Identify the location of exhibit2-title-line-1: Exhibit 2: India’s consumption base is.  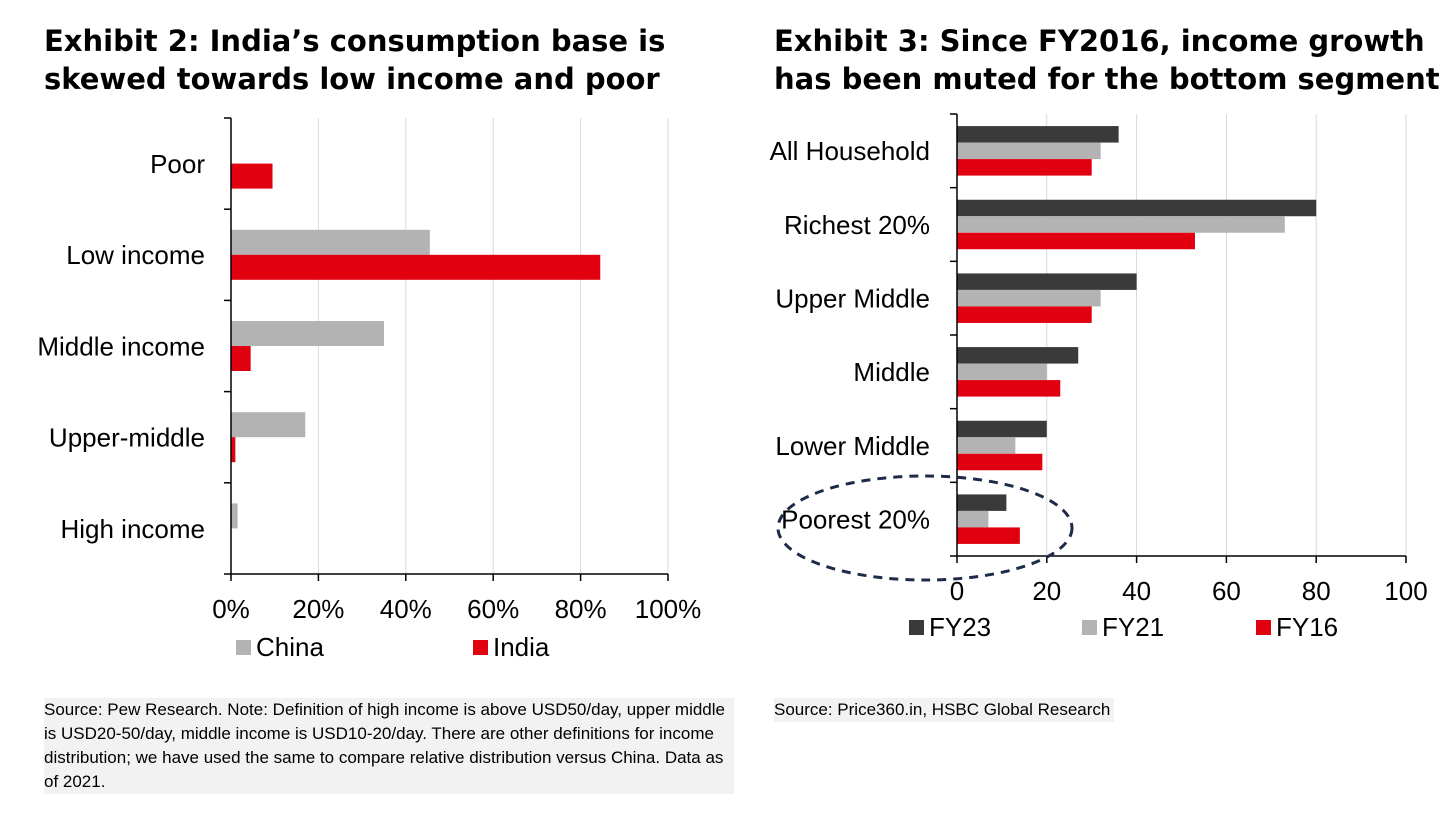
(355, 41).